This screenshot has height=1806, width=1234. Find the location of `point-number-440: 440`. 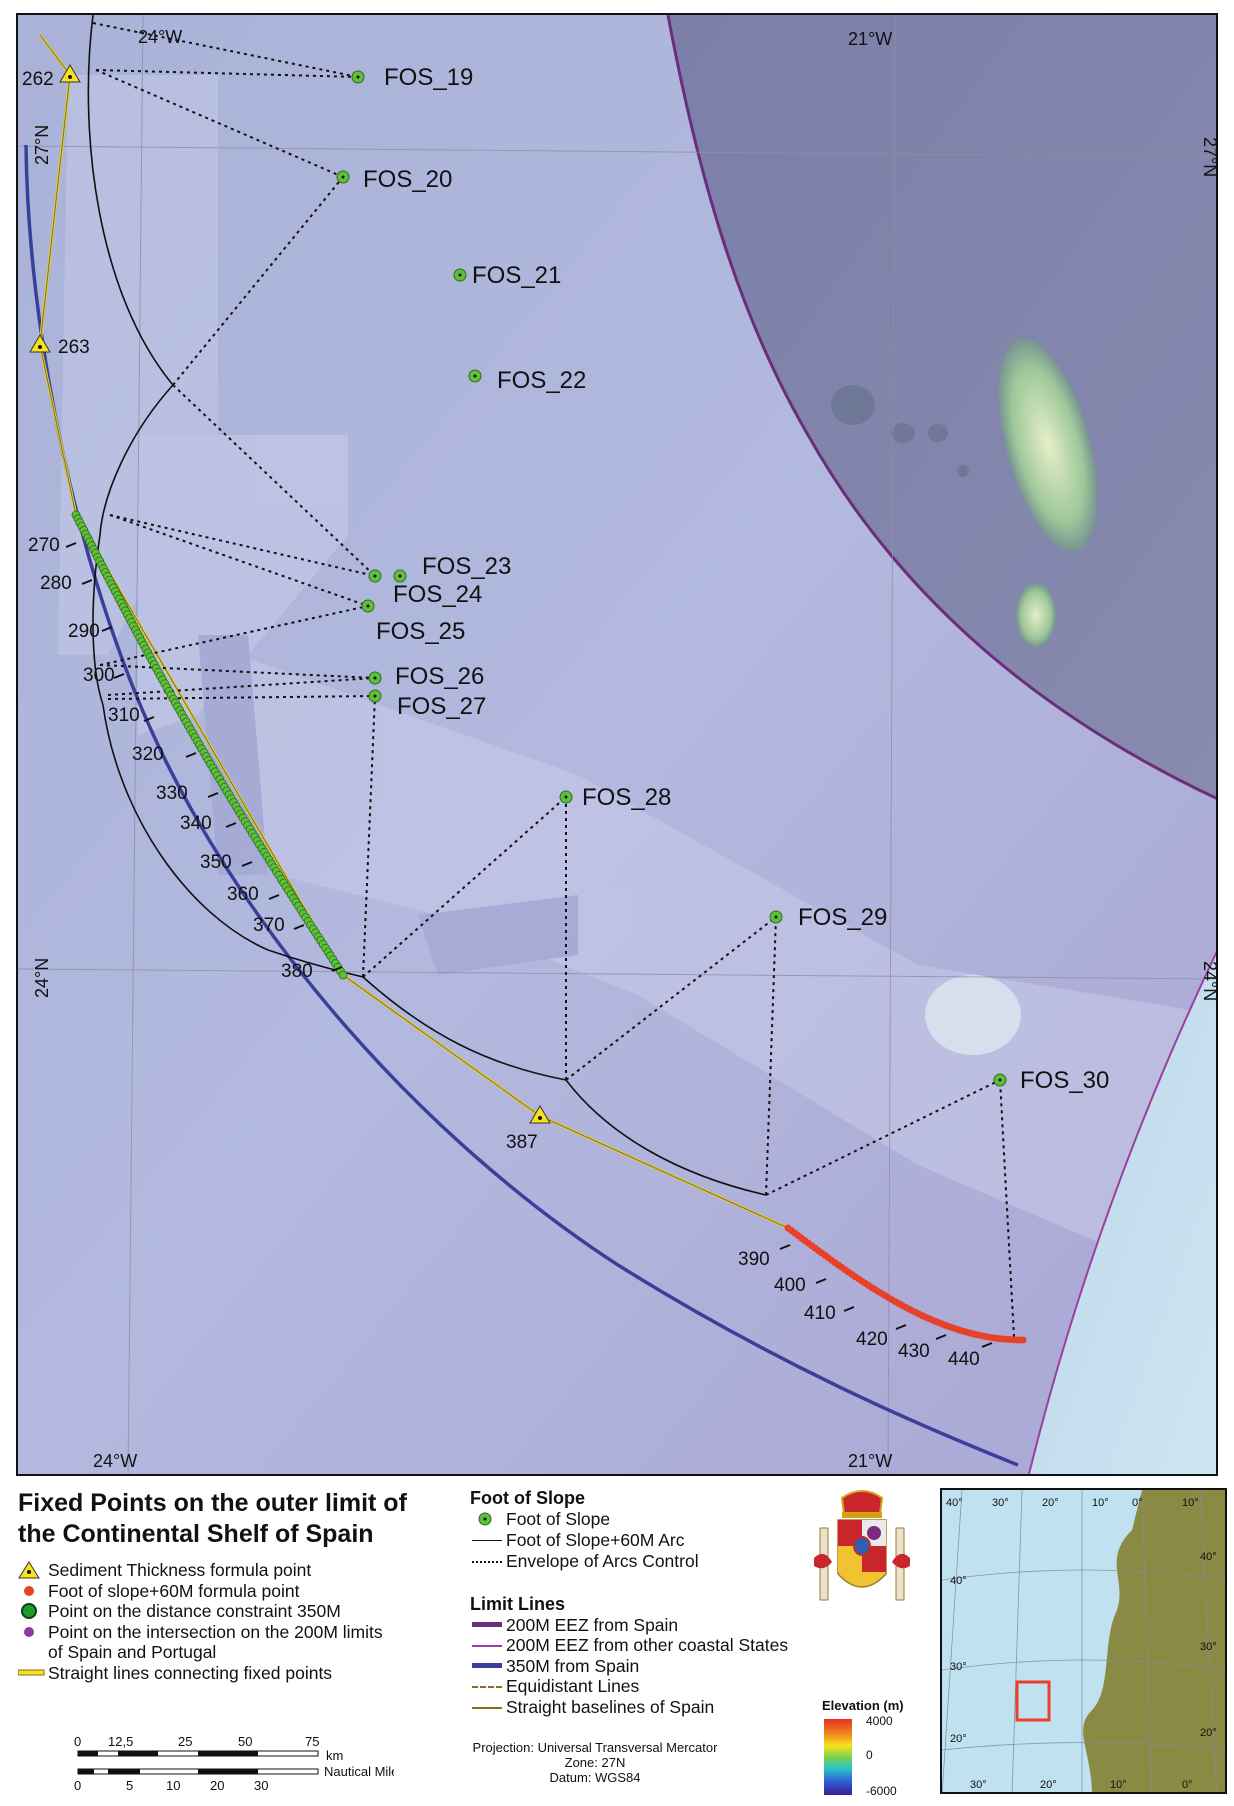

point-number-440: 440 is located at coordinates (970, 1356).